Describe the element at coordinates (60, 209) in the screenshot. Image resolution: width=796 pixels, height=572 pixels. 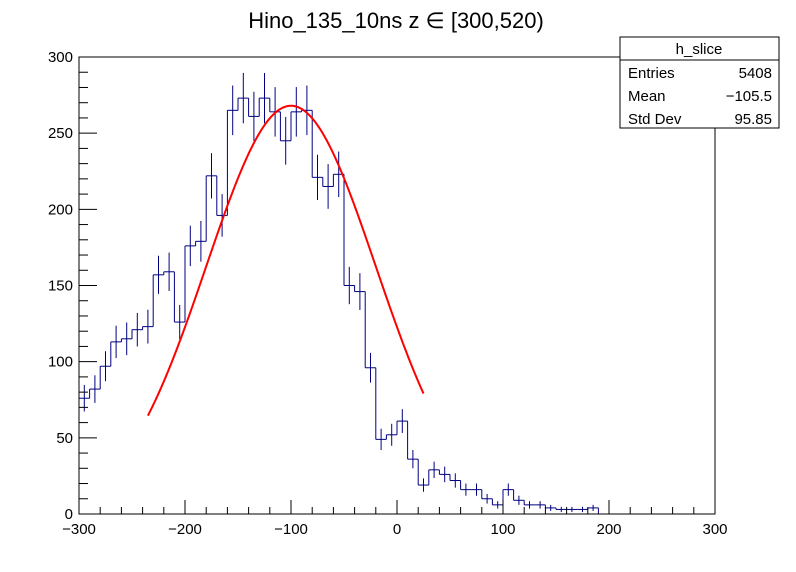
I see `y-tick-label: 200` at that location.